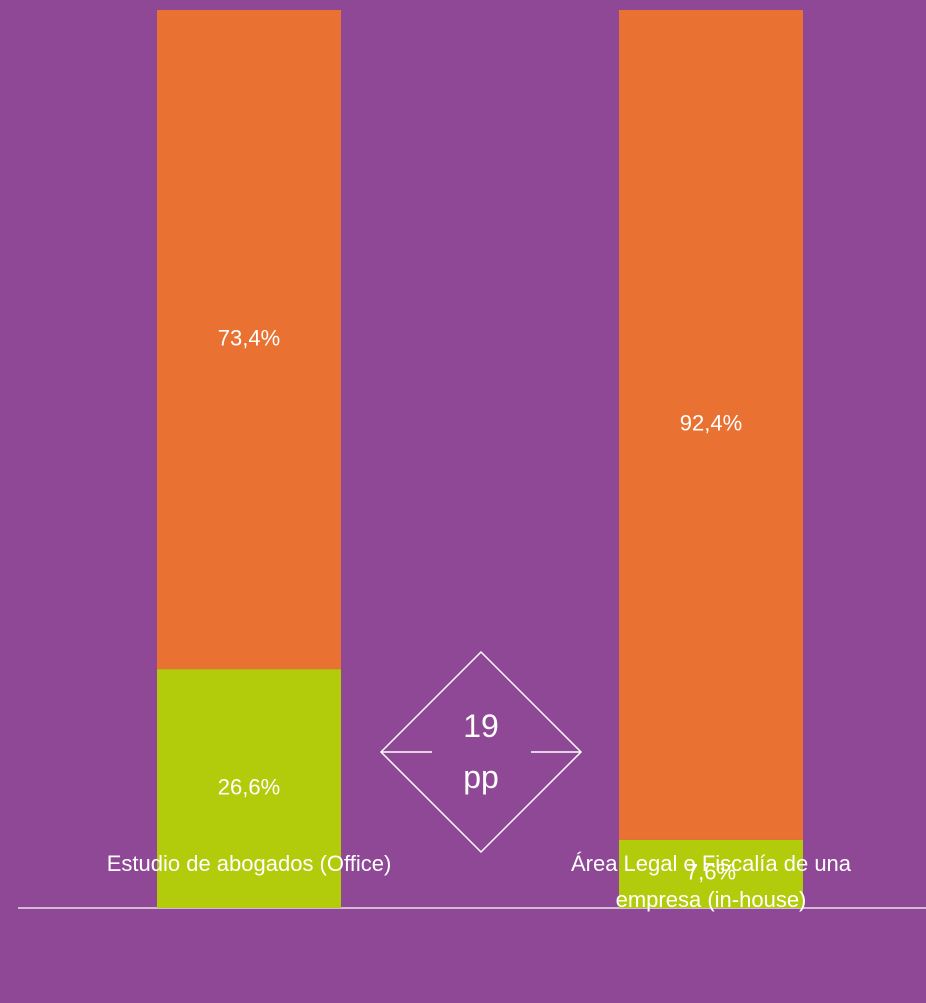 Image resolution: width=926 pixels, height=1003 pixels. What do you see at coordinates (249, 863) in the screenshot?
I see `x-tick-label: Estudio de abogados (Office)` at bounding box center [249, 863].